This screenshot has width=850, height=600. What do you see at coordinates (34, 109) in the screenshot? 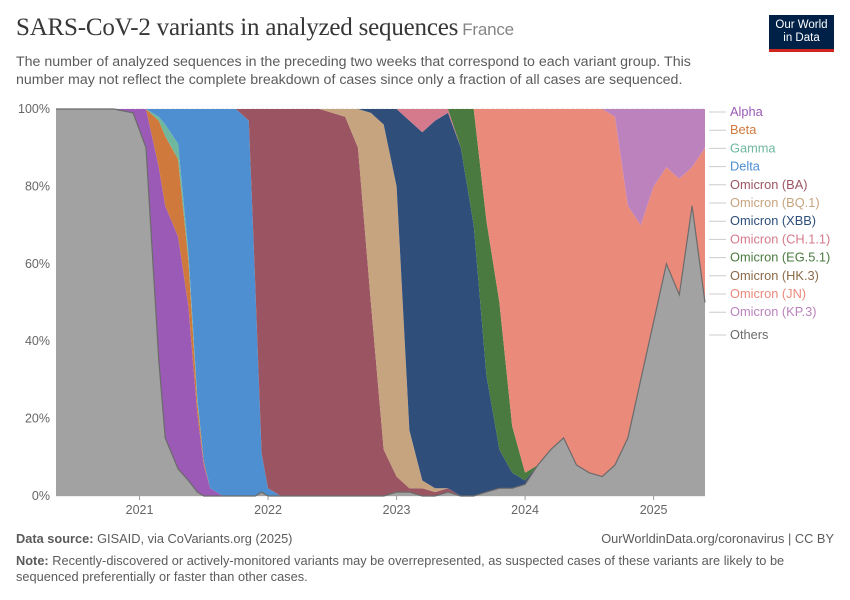
I see `y-tick-label: 100%` at bounding box center [34, 109].